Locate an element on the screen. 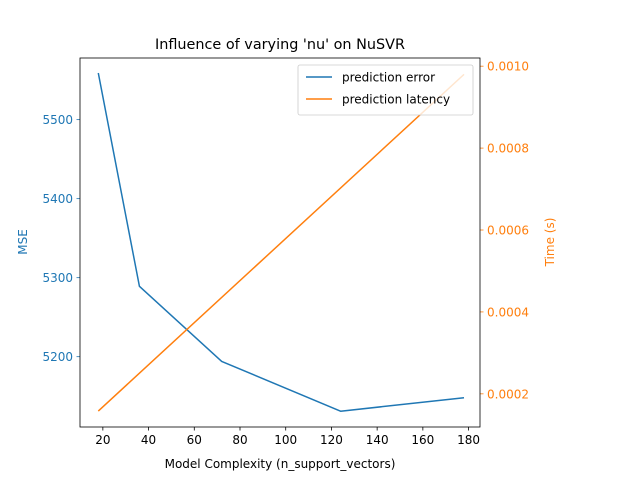 This screenshot has height=480, width=640. x-axis: 20 40 60 80 100 120 140 160 180 is located at coordinates (287, 437).